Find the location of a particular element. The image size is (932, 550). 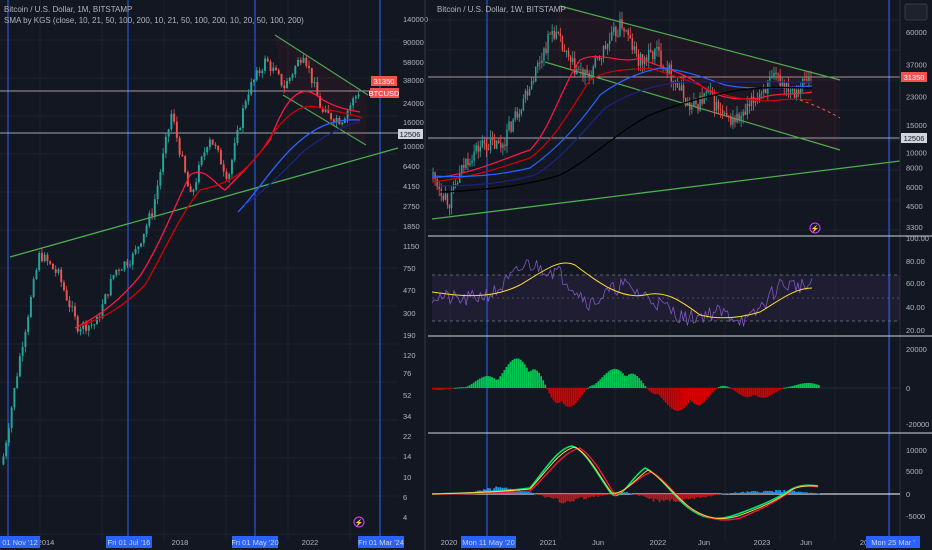

right-y-tick: 37000 is located at coordinates (916, 65).